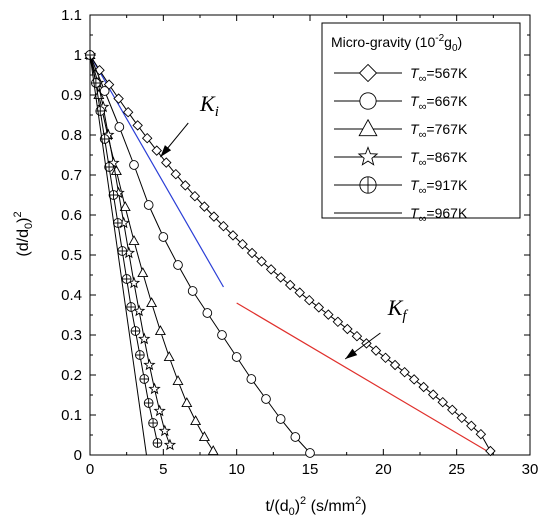 The width and height of the screenshot is (544, 522). I want to click on x-tick-label: 10, so click(236, 469).